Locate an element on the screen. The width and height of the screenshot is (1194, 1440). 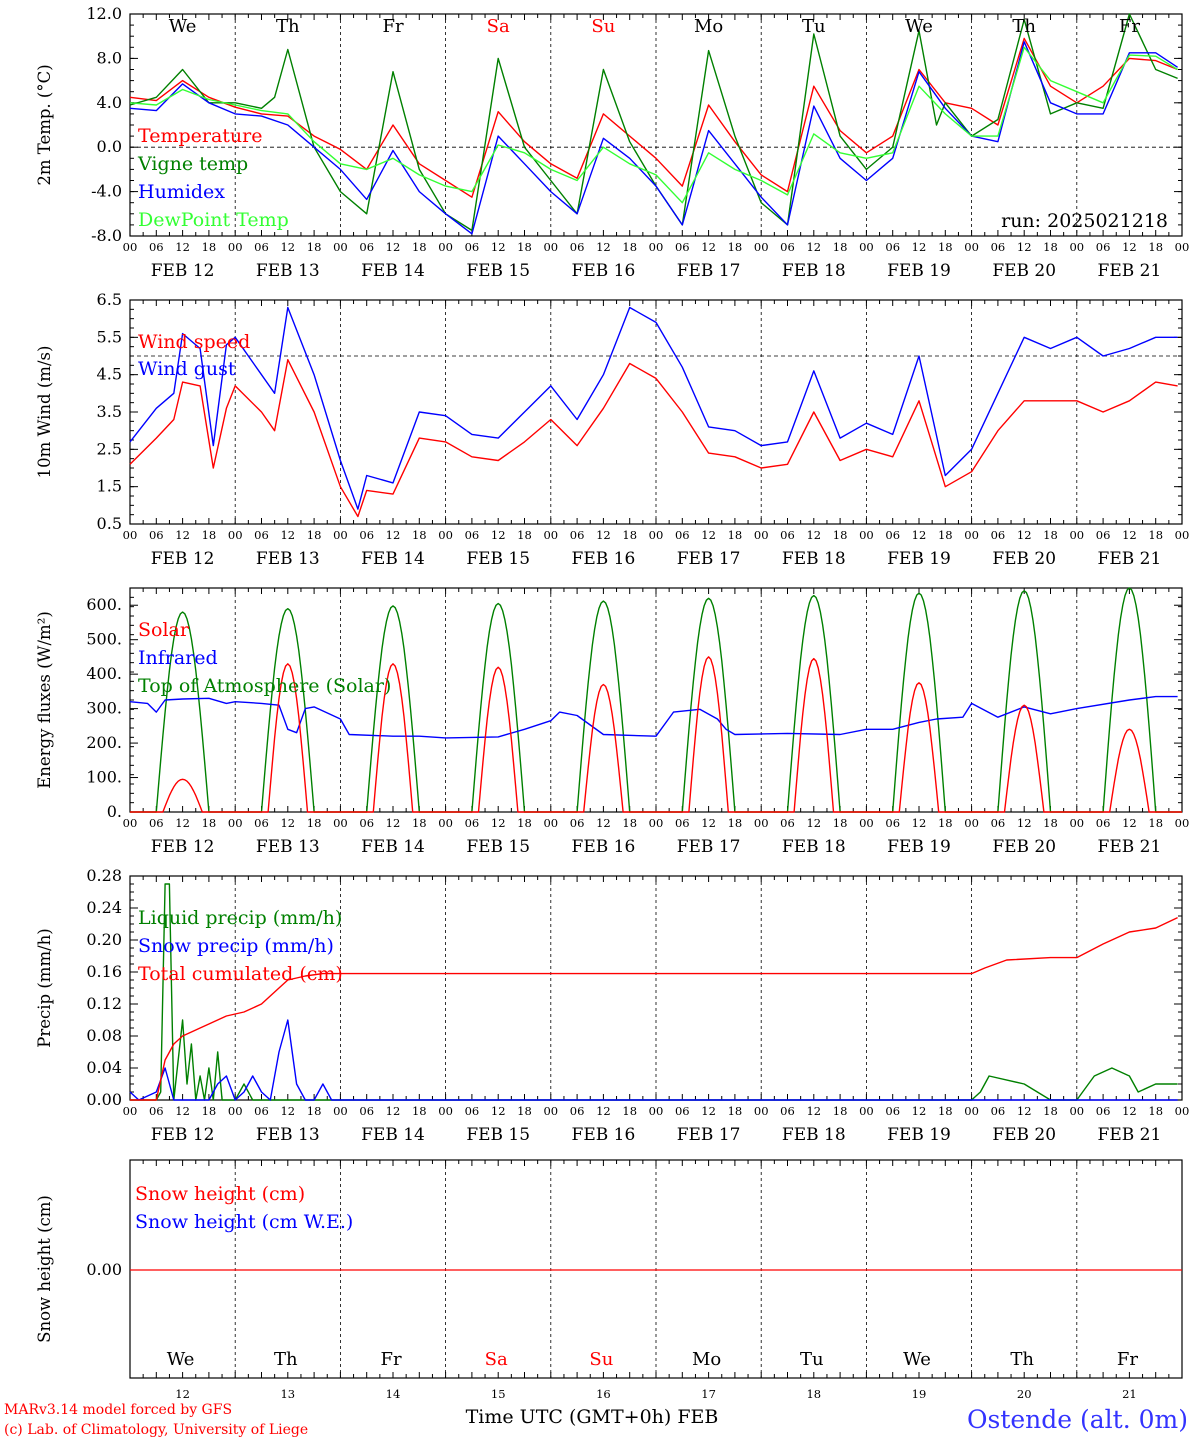
date-label: FEB 14 is located at coordinates (393, 847).